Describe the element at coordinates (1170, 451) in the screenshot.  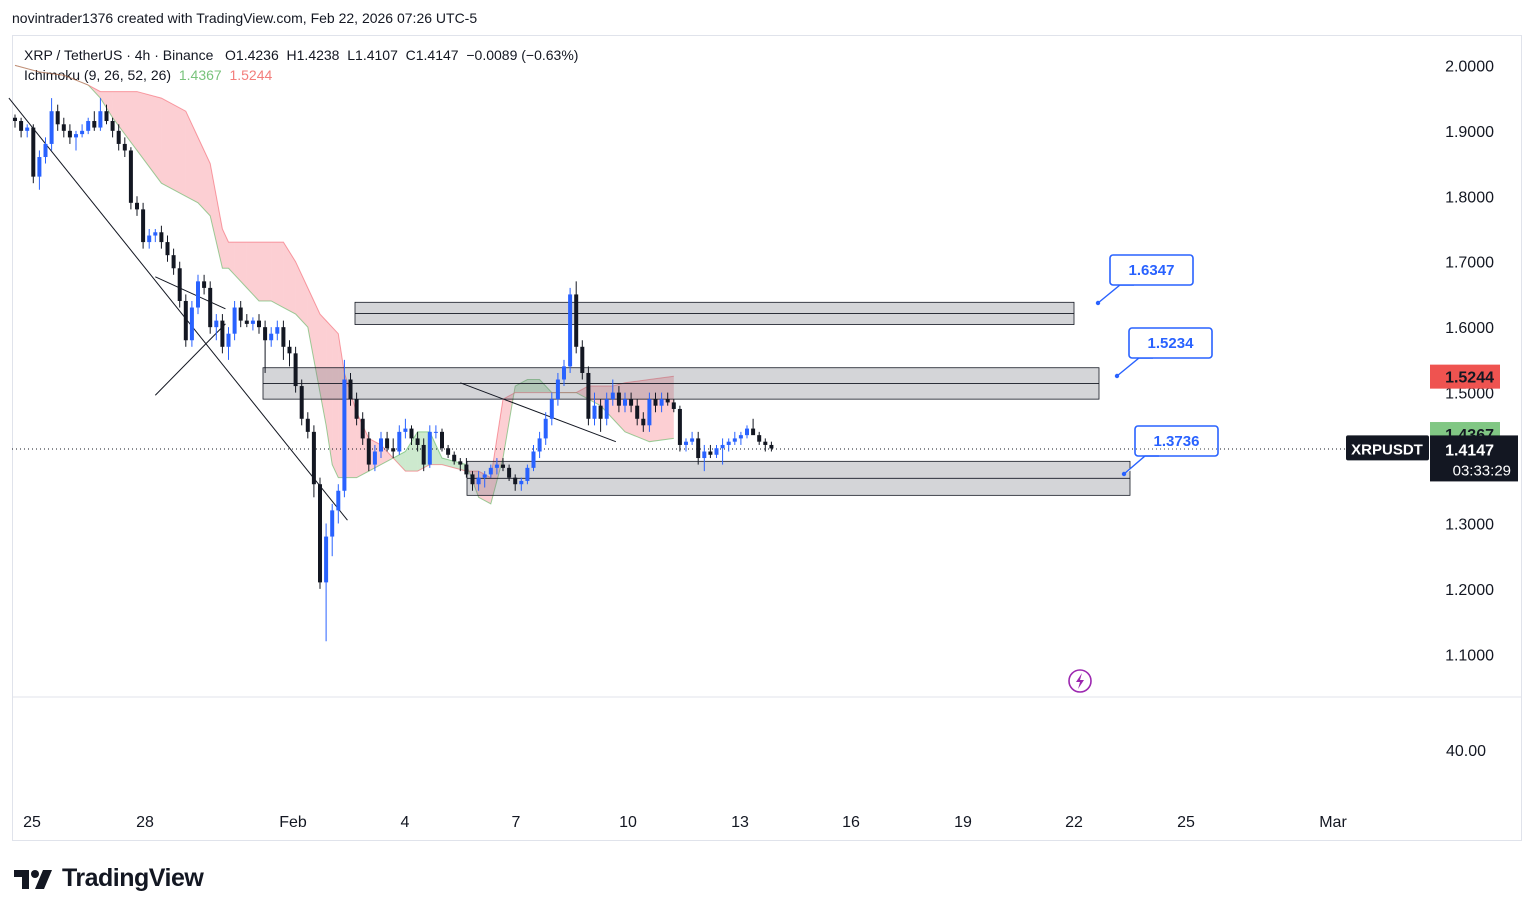
I see `price-callout: 1.3736` at that location.